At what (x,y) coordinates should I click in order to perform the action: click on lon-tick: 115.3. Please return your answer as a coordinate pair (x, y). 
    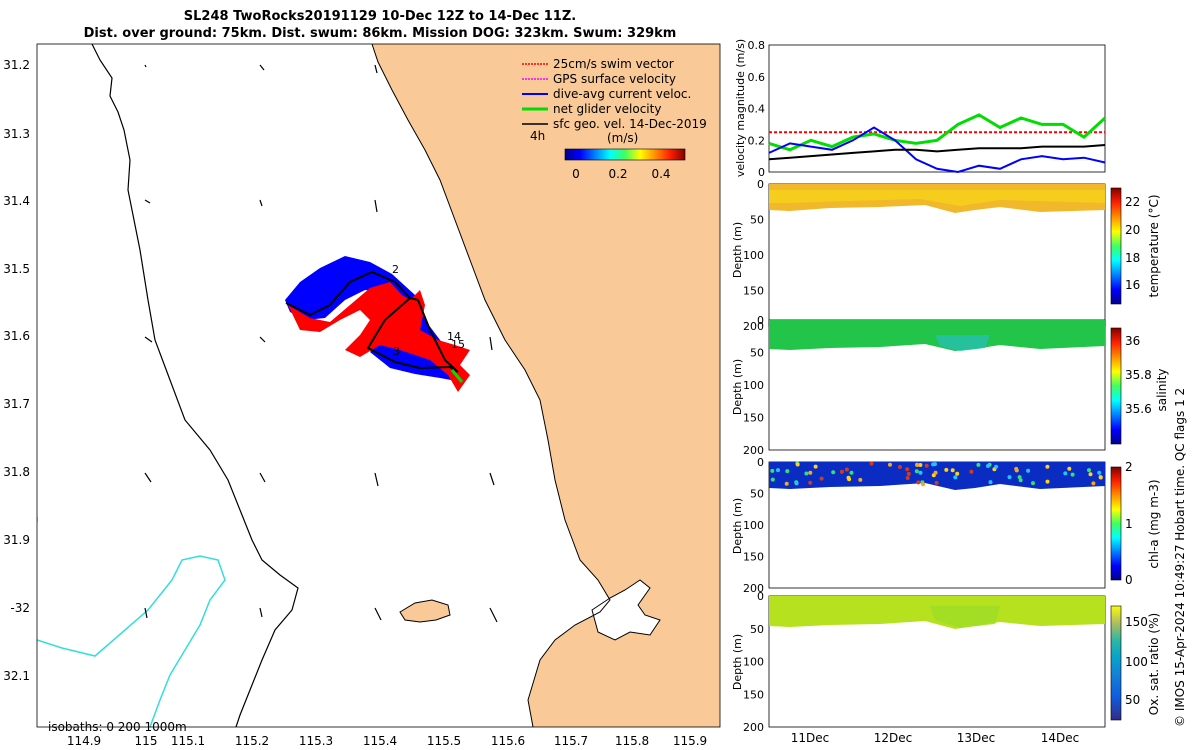
    Looking at the image, I should click on (316, 741).